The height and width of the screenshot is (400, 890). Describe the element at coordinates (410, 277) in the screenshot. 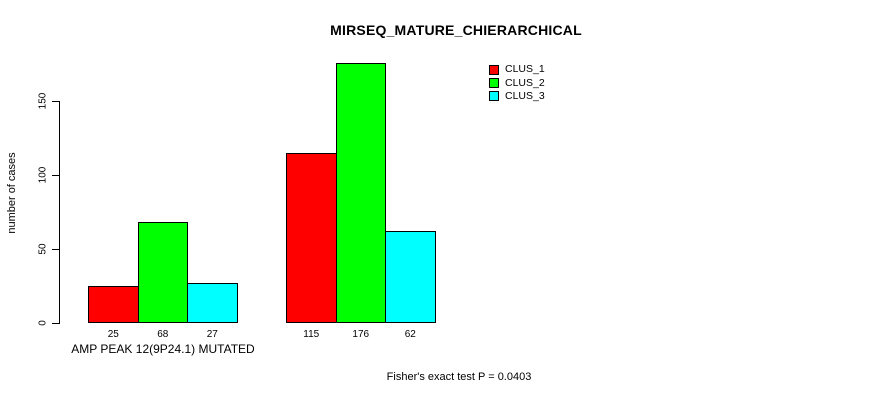

I see `bar-clus_3-group2` at that location.